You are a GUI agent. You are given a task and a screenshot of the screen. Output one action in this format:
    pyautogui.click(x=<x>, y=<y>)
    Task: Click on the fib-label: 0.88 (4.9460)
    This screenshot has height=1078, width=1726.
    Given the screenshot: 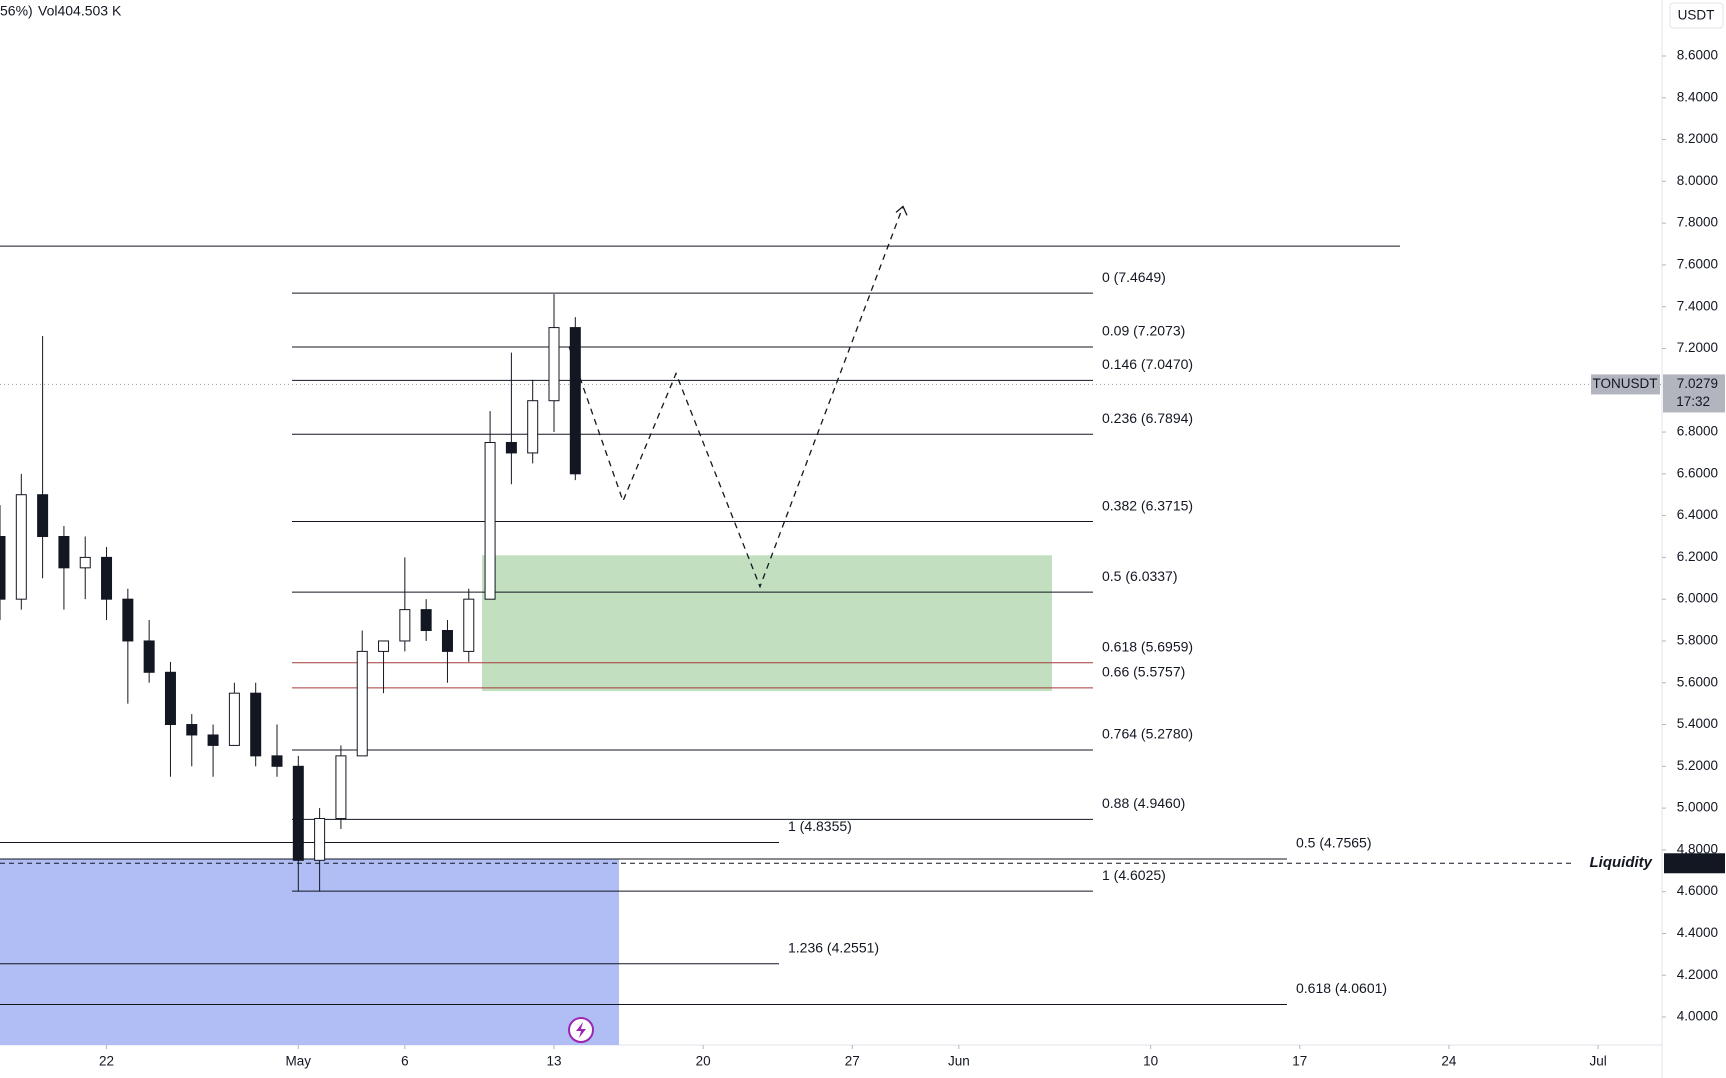 What is the action you would take?
    pyautogui.click(x=1143, y=803)
    